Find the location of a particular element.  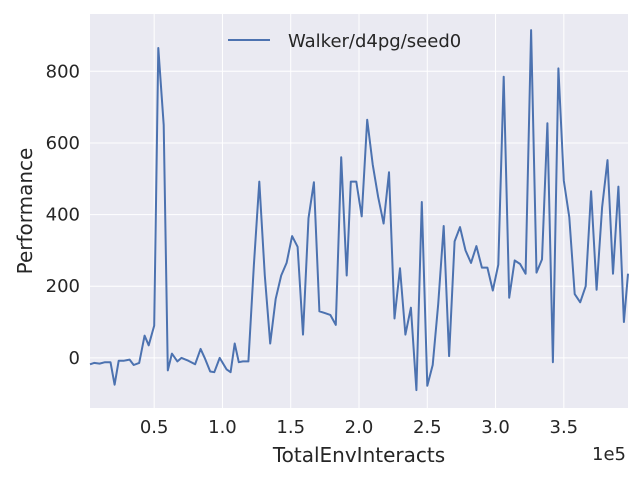

y-tick-label: 0 is located at coordinates (74, 358).